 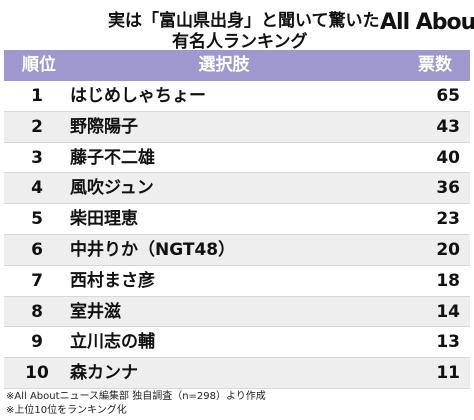 What do you see at coordinates (448, 280) in the screenshot?
I see `row-votes: 18` at bounding box center [448, 280].